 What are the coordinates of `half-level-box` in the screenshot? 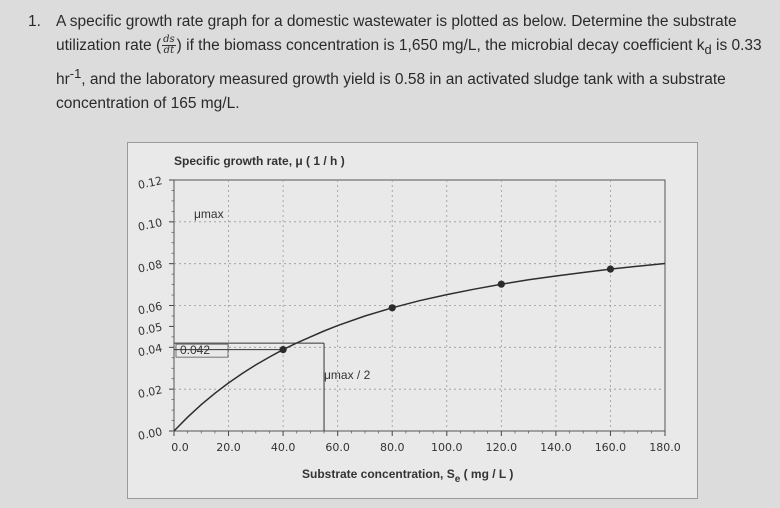 It's located at (202, 350).